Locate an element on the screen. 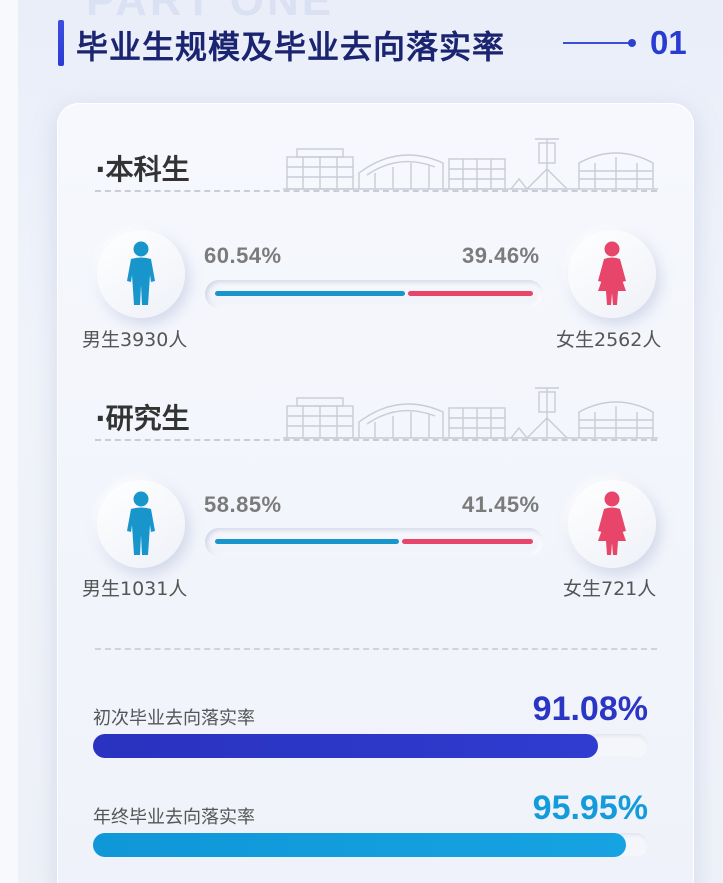 This screenshot has height=883, width=723. postgraduate-divider is located at coordinates (376, 440).